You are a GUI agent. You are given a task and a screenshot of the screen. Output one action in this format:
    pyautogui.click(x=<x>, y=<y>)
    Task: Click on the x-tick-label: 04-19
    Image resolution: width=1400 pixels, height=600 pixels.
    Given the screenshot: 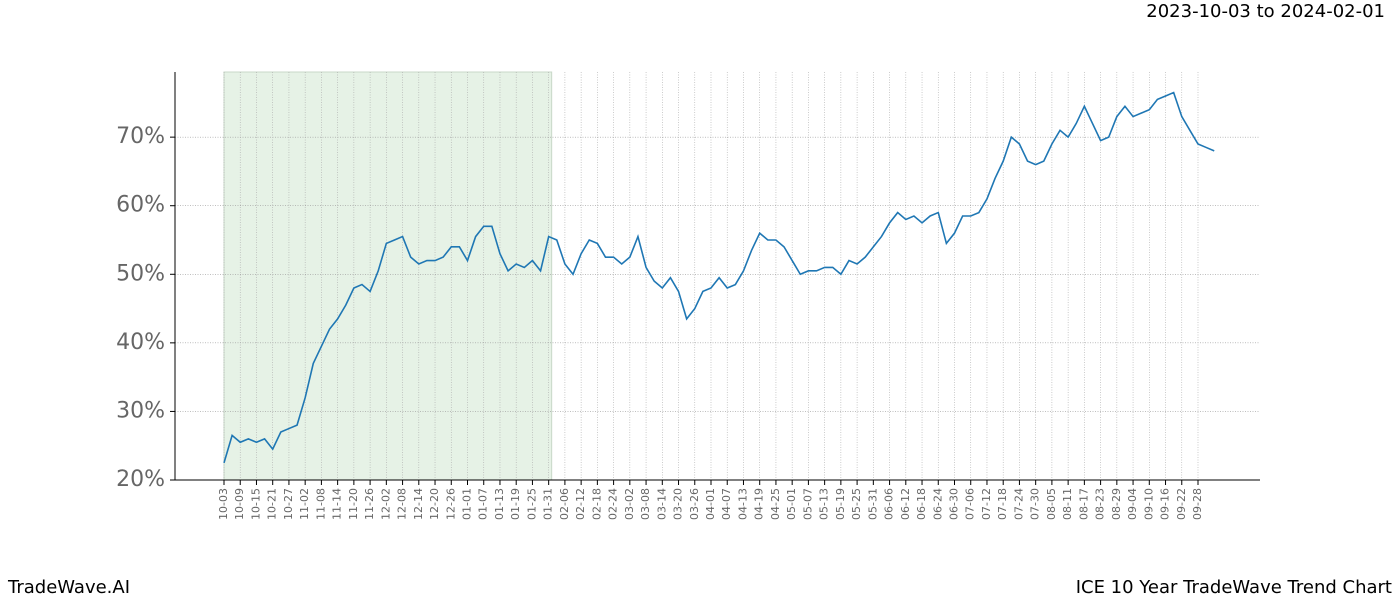 What is the action you would take?
    pyautogui.click(x=759, y=504)
    